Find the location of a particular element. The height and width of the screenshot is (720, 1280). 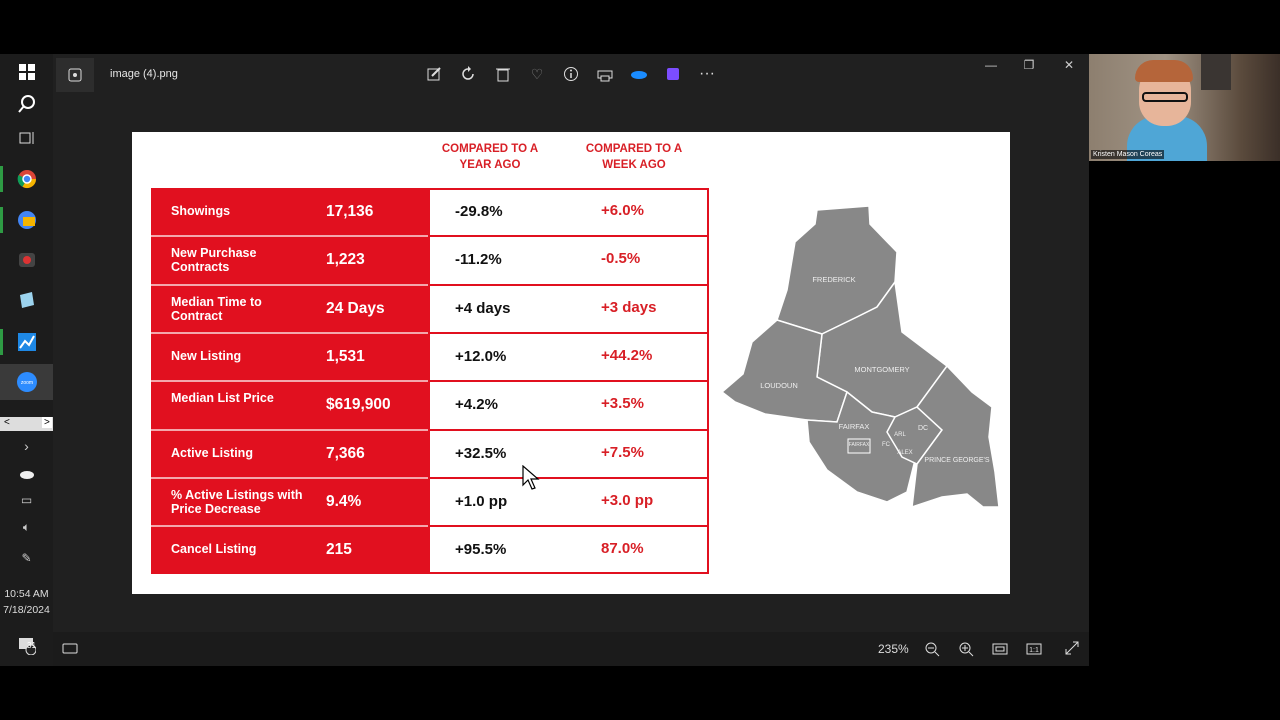

windows-start-icon is located at coordinates (26, 72).